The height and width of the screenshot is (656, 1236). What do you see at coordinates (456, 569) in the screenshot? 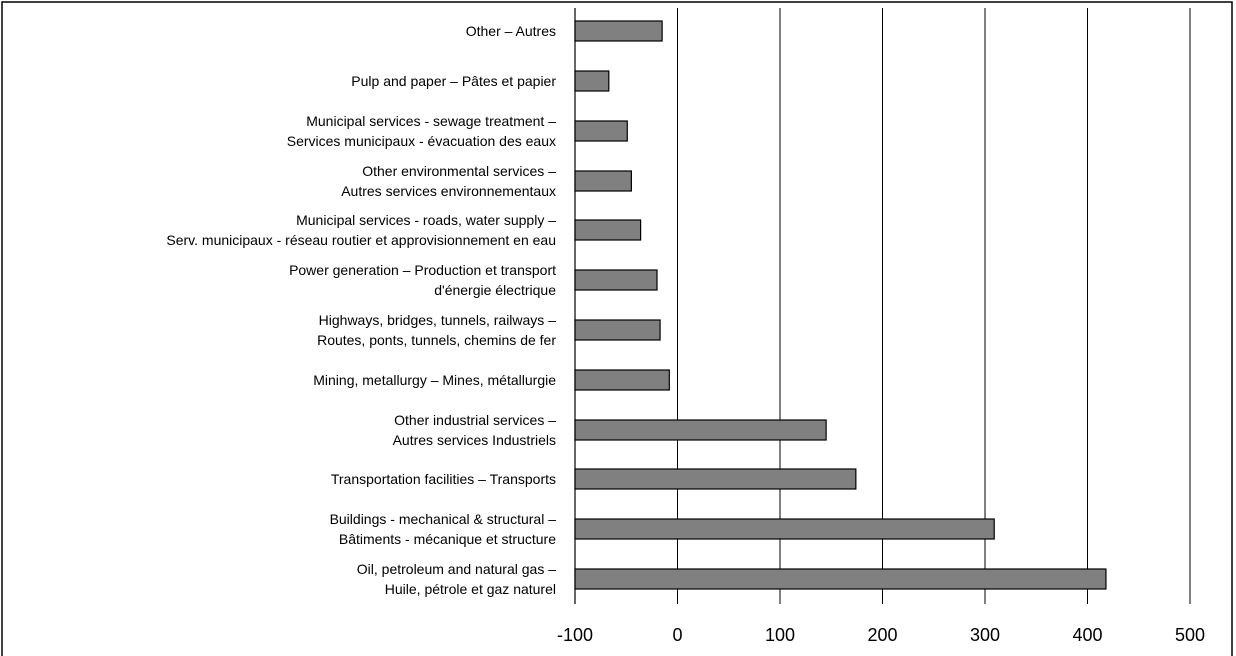
I see `category-label: Oil, petroleum and natural gas –` at bounding box center [456, 569].